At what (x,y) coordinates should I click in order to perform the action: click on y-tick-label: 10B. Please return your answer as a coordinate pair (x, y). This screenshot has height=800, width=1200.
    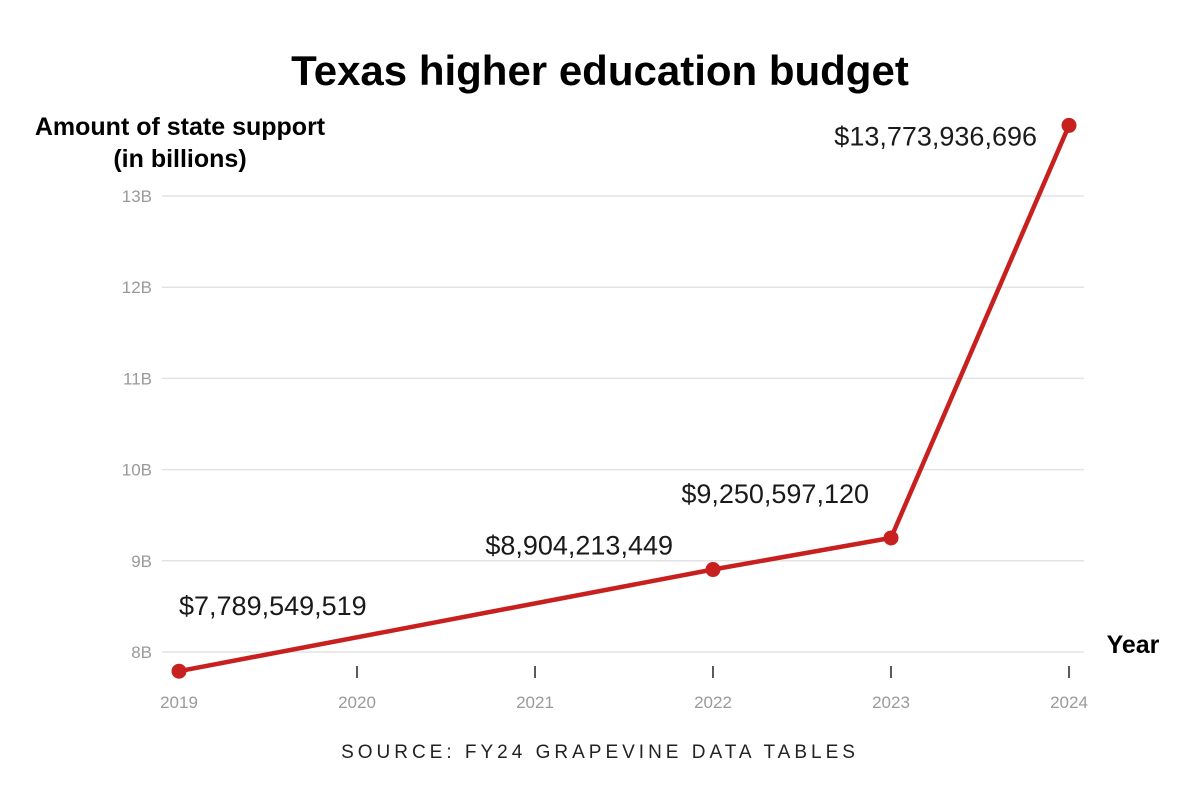
    Looking at the image, I should click on (137, 470).